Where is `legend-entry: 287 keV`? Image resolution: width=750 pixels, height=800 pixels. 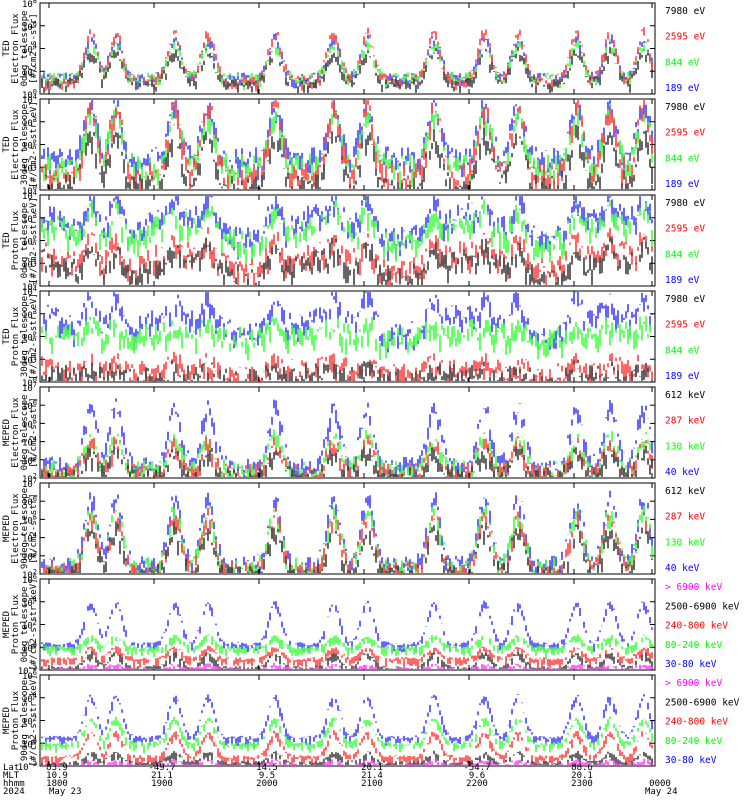
legend-entry: 287 keV is located at coordinates (685, 517).